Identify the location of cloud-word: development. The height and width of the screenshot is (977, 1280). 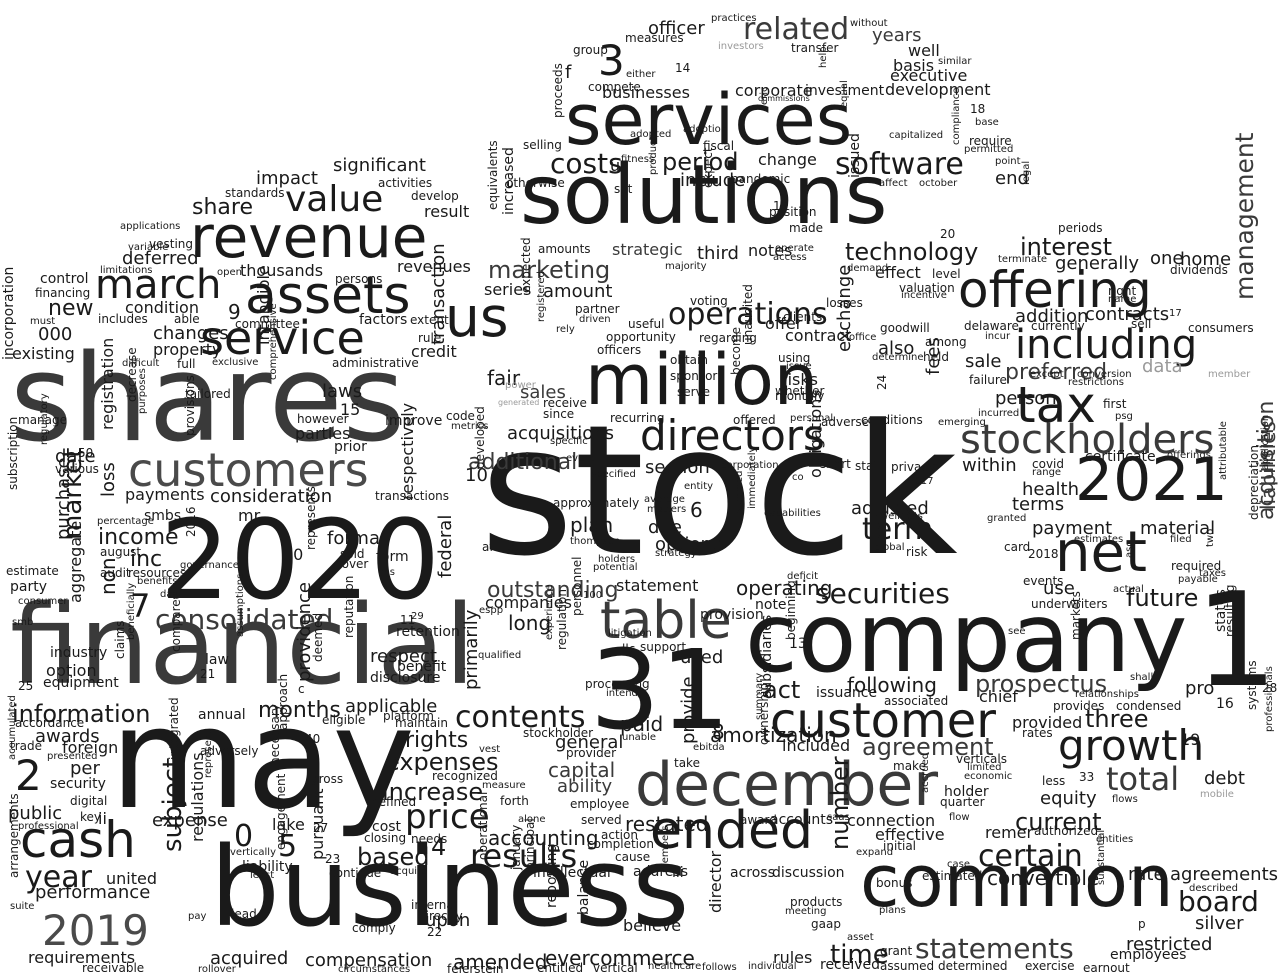
(938, 89).